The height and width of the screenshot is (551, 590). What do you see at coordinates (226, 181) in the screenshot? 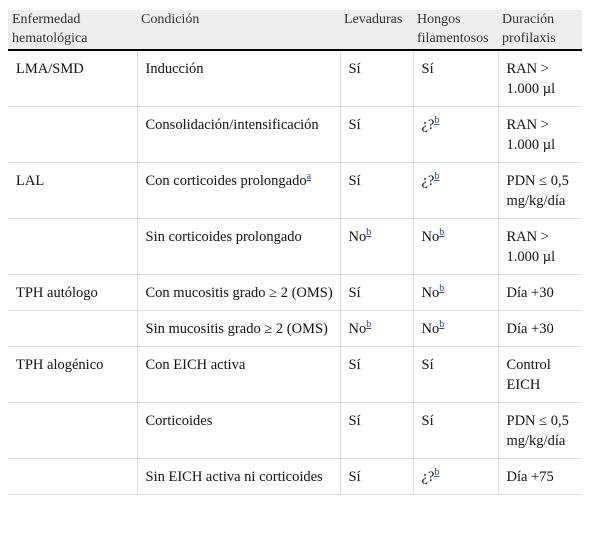
I see `cell-text: Con corticoides prolongado` at bounding box center [226, 181].